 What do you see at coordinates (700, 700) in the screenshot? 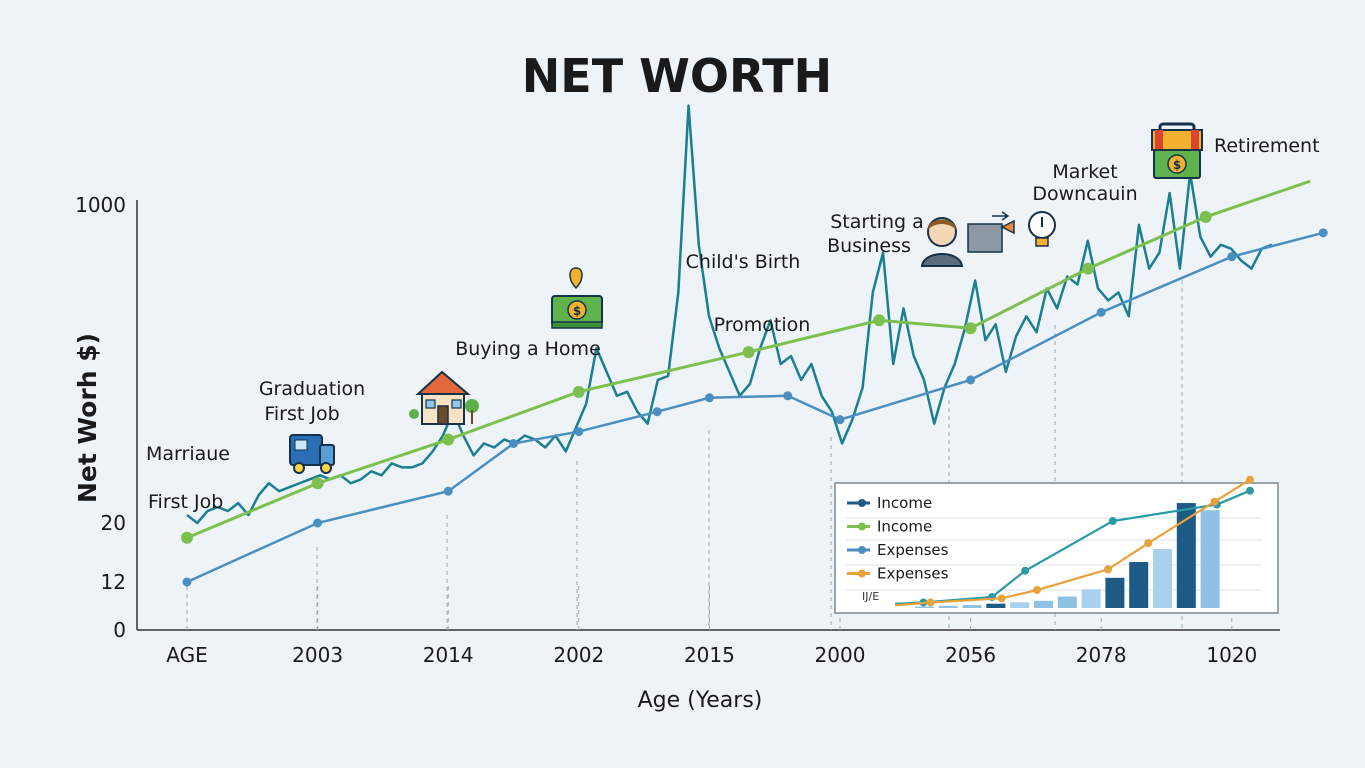
I see `x-axis-label: Age (Years)` at bounding box center [700, 700].